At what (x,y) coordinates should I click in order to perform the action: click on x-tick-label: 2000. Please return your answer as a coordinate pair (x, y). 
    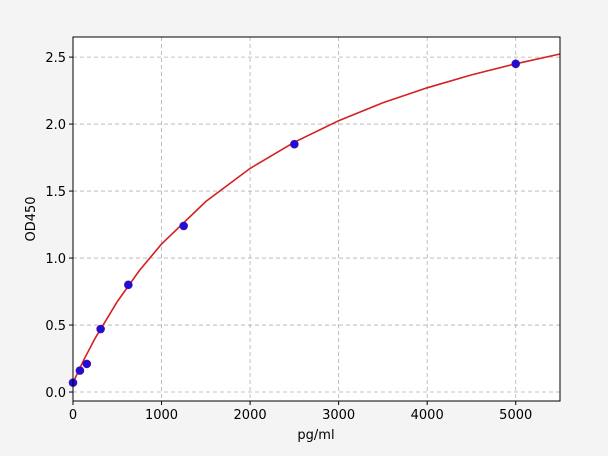
    Looking at the image, I should click on (250, 415).